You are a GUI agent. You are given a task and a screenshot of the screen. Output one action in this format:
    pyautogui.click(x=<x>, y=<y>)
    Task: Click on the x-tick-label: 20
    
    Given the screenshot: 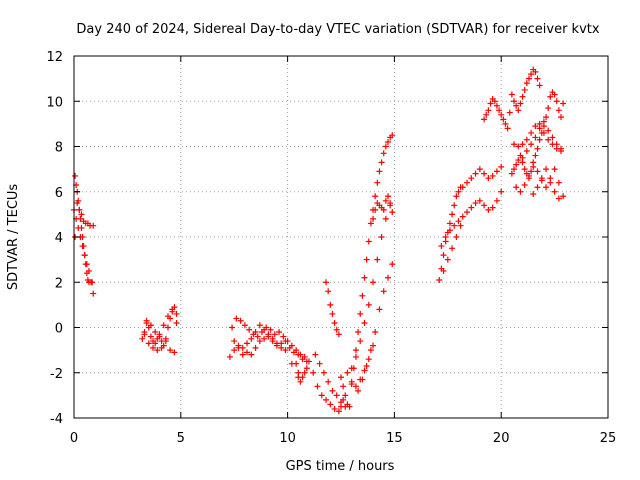 What is the action you would take?
    pyautogui.click(x=501, y=438)
    